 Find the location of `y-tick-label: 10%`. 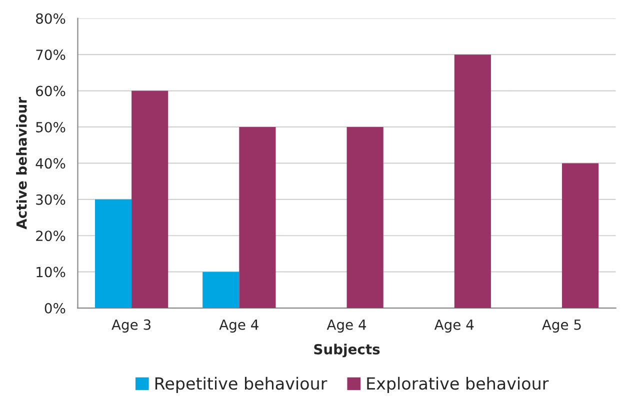

y-tick-label: 10% is located at coordinates (51, 272).